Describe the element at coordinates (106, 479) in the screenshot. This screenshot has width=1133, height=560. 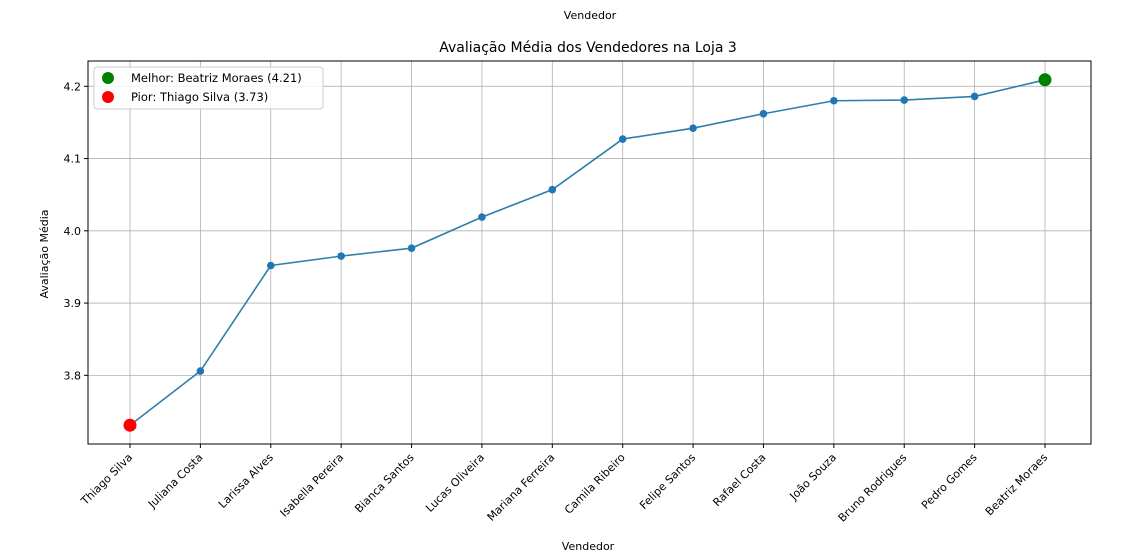
I see `x-tick-label: Thiago Silva` at that location.